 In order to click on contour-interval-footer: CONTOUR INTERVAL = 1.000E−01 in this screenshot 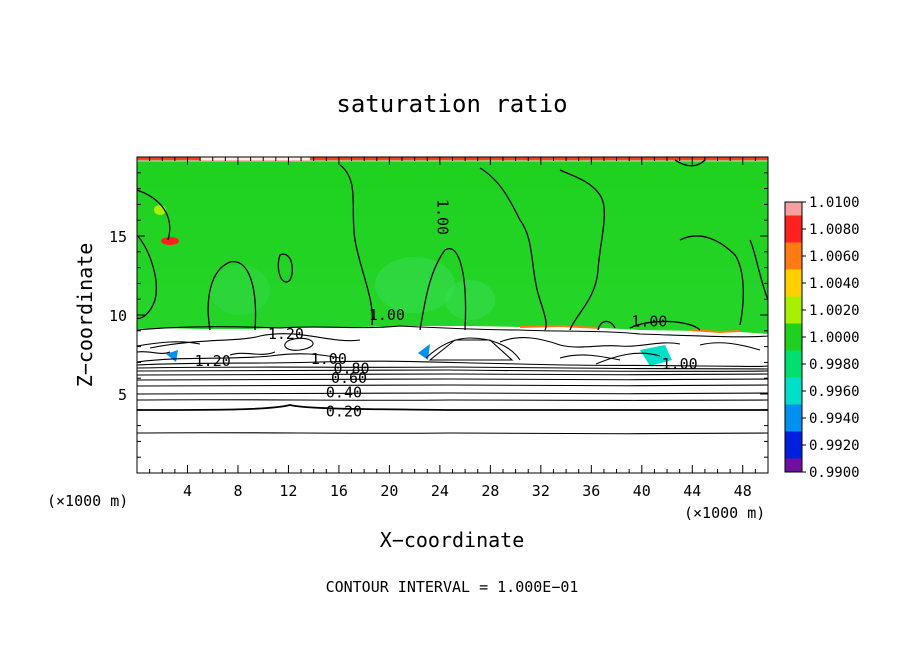, I will do `click(452, 587)`.